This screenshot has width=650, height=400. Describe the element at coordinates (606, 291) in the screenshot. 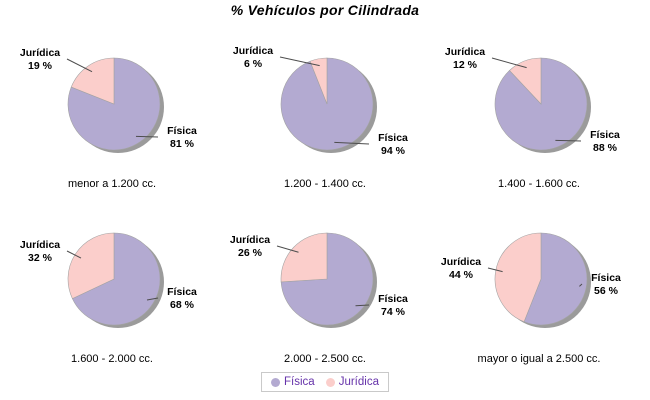

I see `pie-label-value-fisica: 56 %` at that location.